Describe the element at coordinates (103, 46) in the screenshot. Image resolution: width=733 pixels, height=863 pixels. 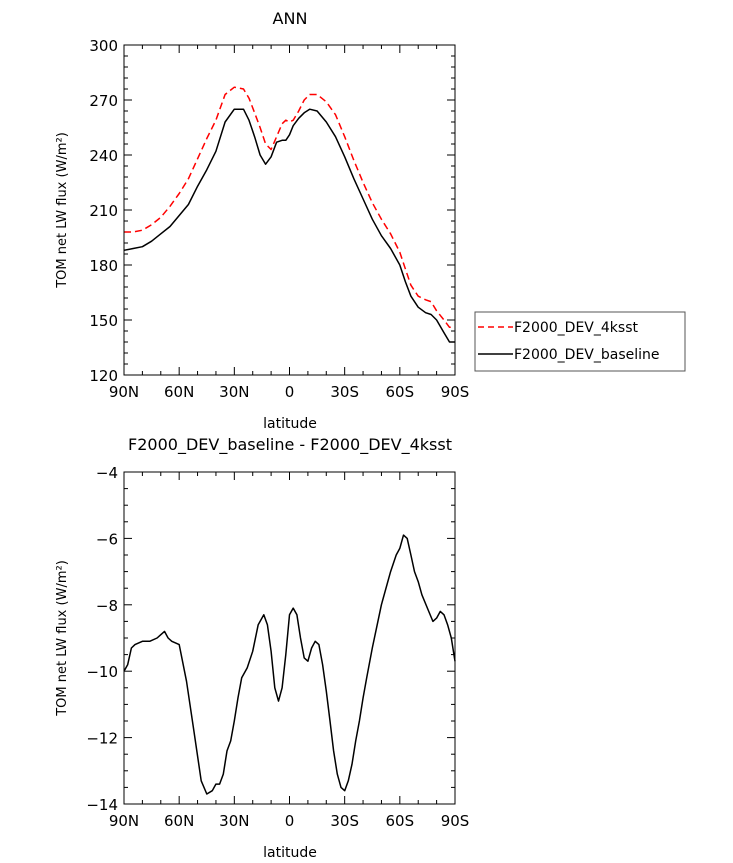
I see `y-tick-label: 300` at that location.